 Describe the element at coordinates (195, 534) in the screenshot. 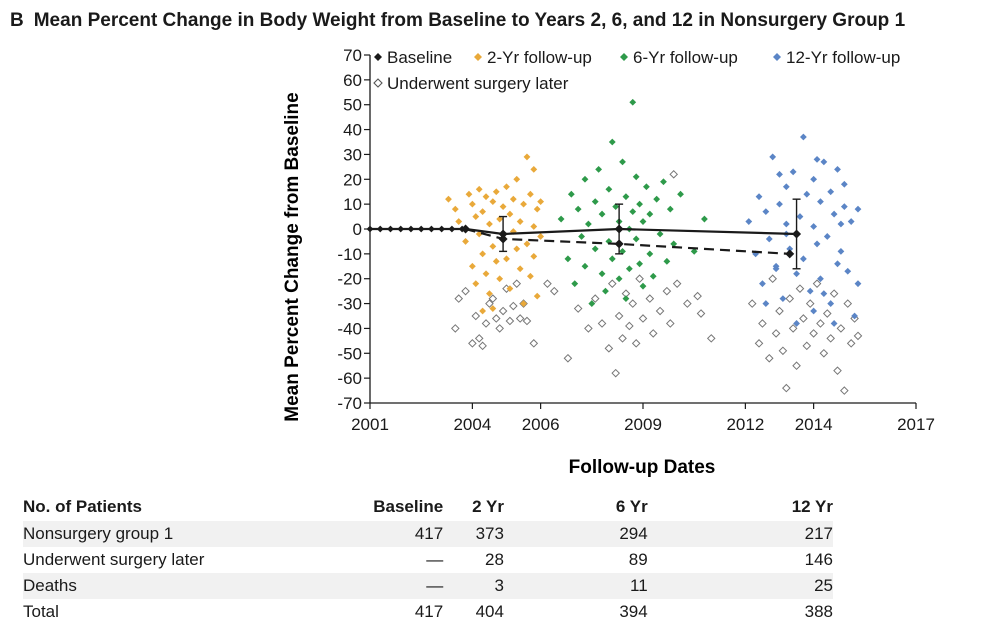

I see `row-label: Nonsurgery group 1` at that location.